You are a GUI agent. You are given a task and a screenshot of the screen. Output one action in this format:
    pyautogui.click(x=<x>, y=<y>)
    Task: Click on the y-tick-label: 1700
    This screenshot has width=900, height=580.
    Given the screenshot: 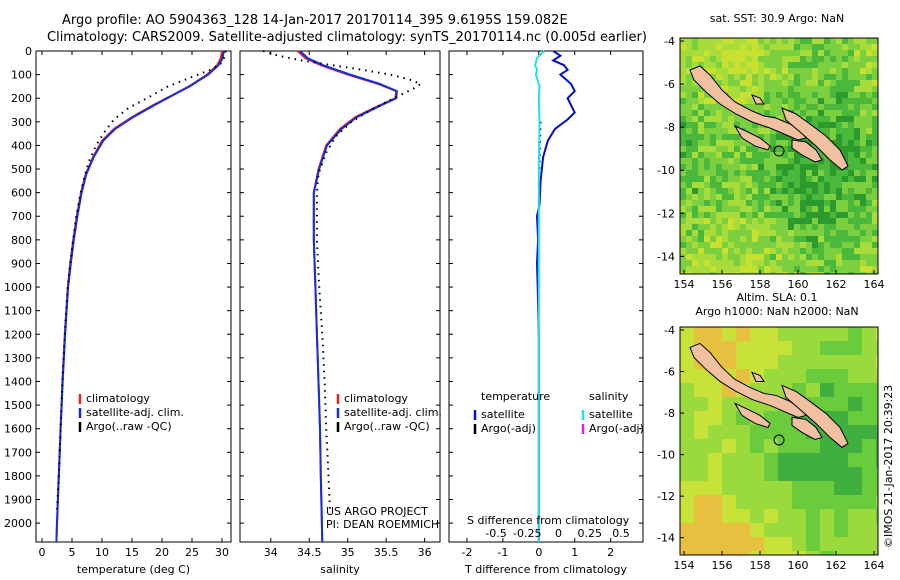 What is the action you would take?
    pyautogui.click(x=18, y=452)
    